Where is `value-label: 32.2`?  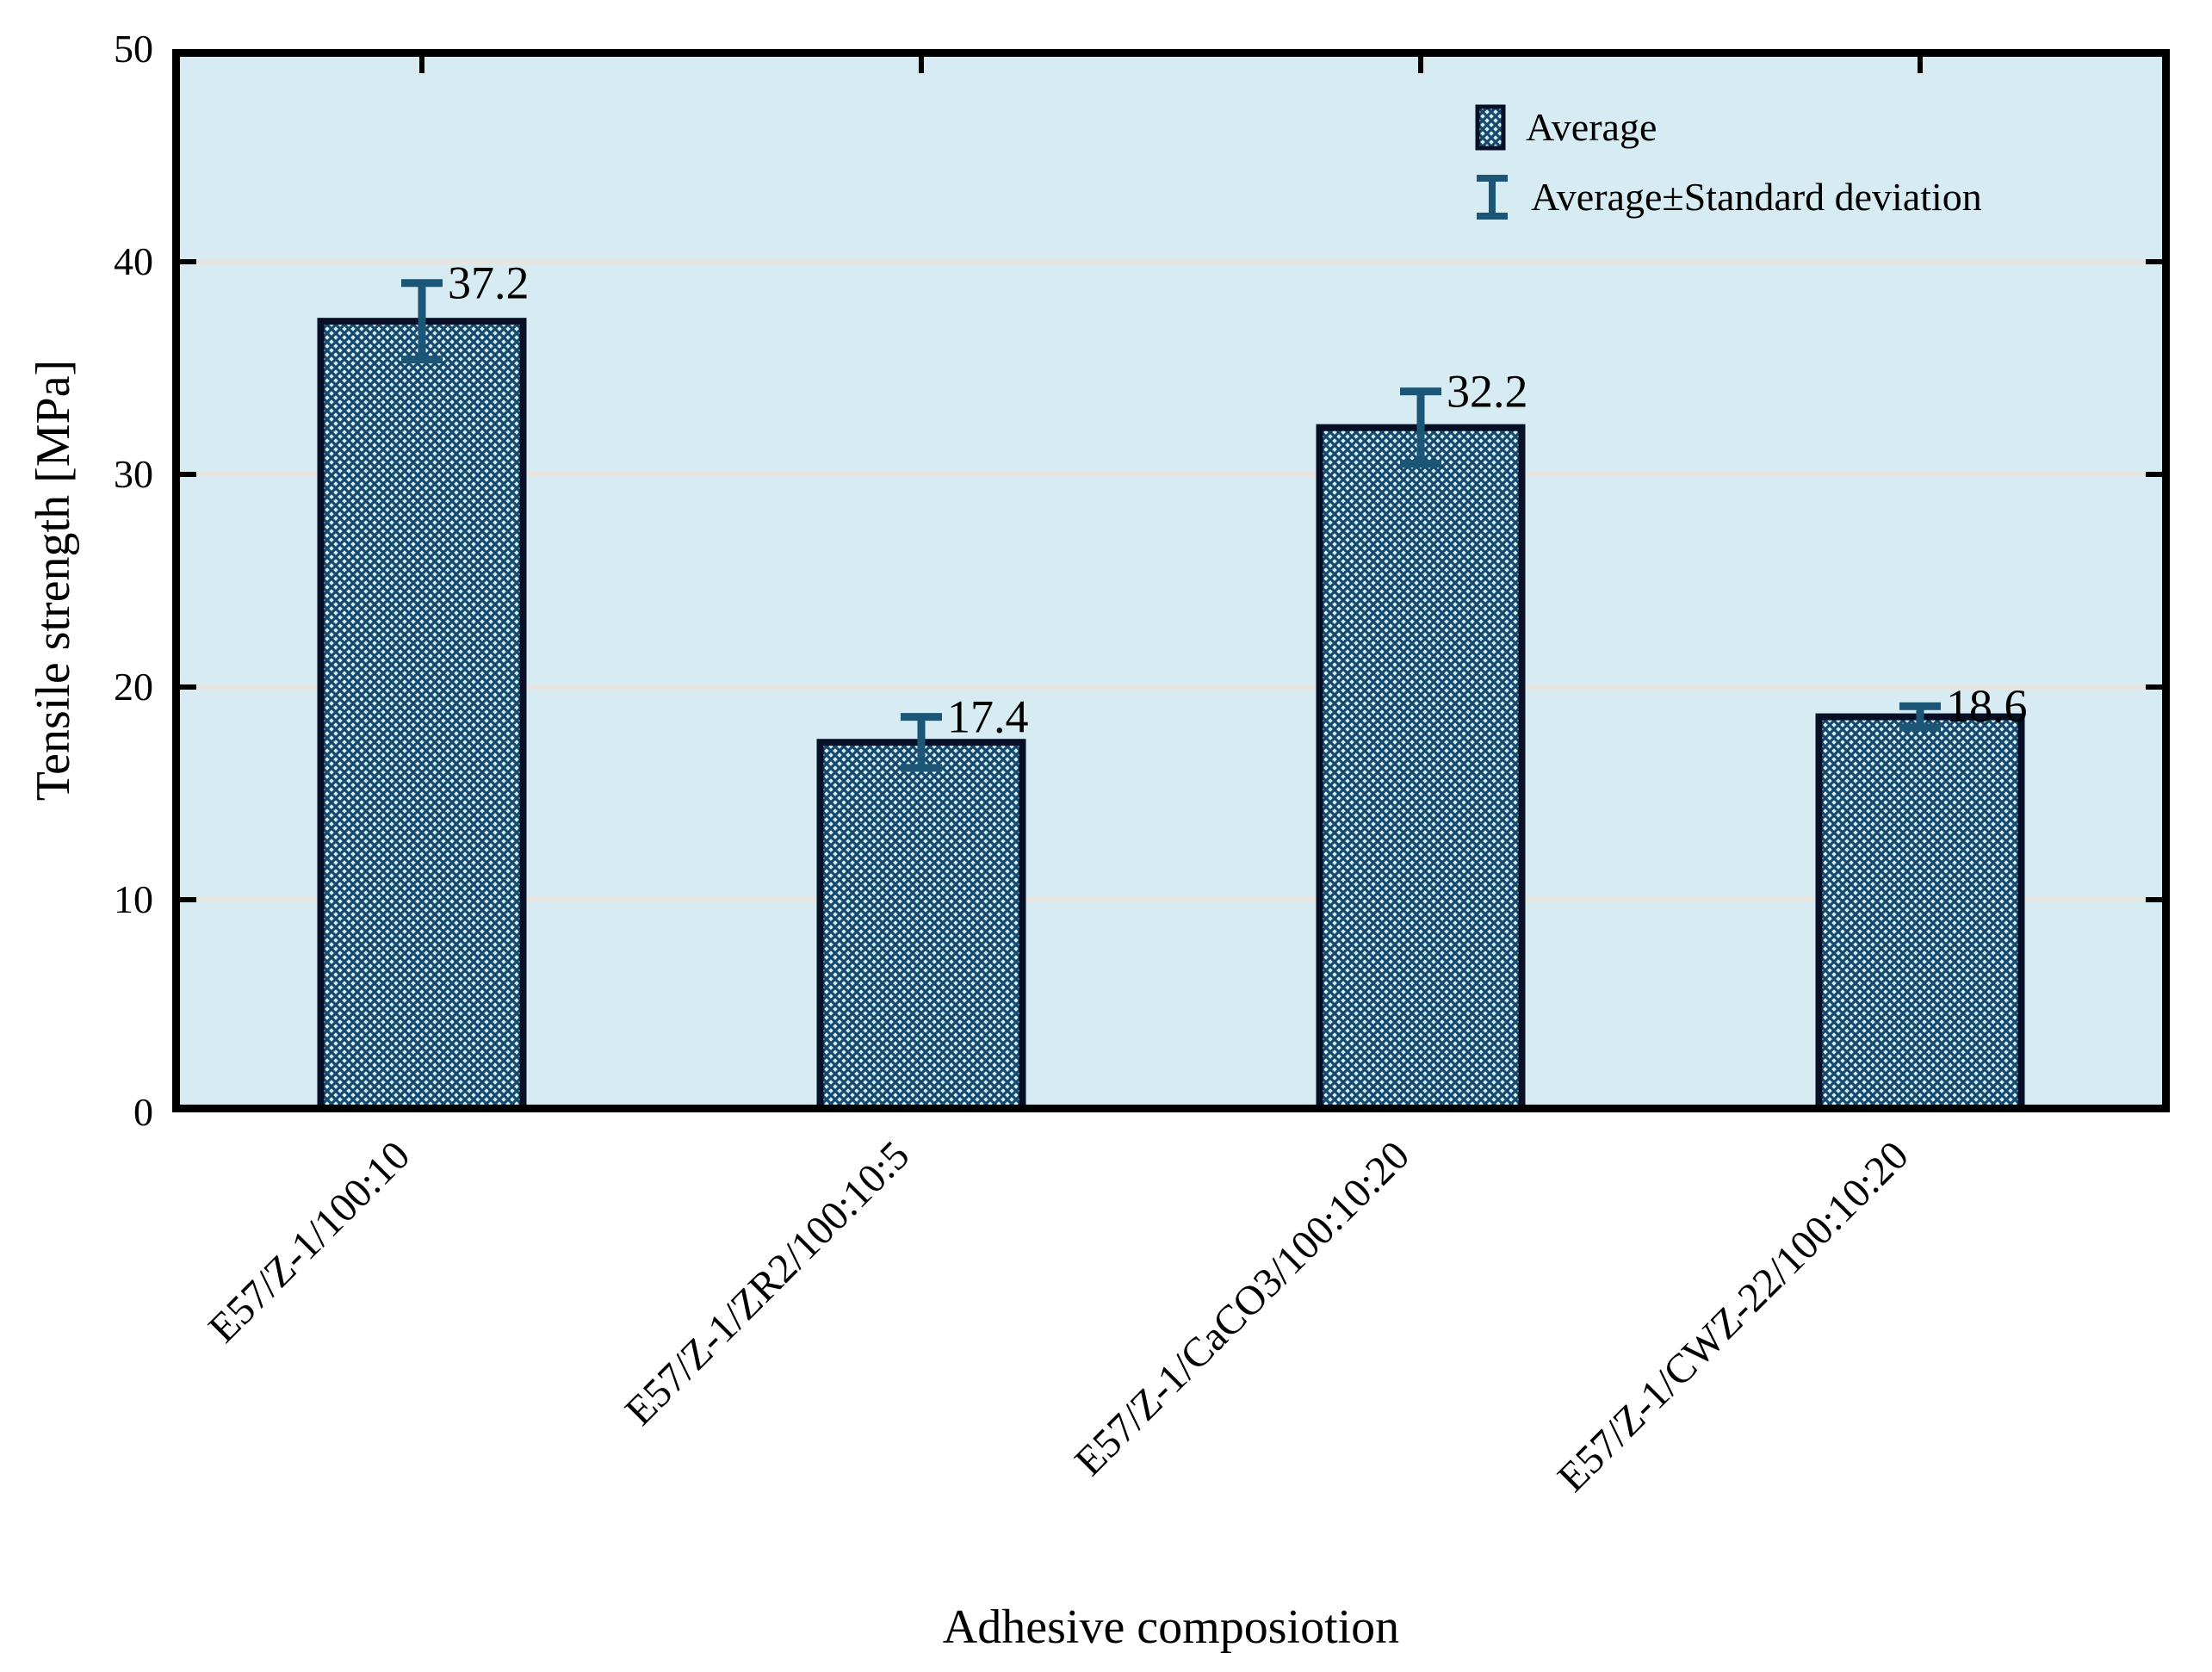 value-label: 32.2 is located at coordinates (1487, 392).